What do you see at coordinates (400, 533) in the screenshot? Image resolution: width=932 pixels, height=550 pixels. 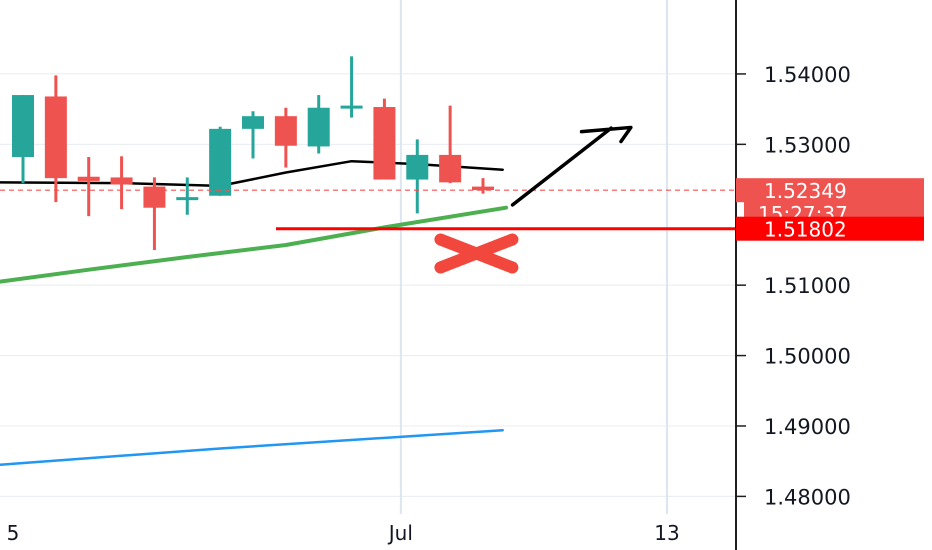 I see `date-label: Jul` at bounding box center [400, 533].